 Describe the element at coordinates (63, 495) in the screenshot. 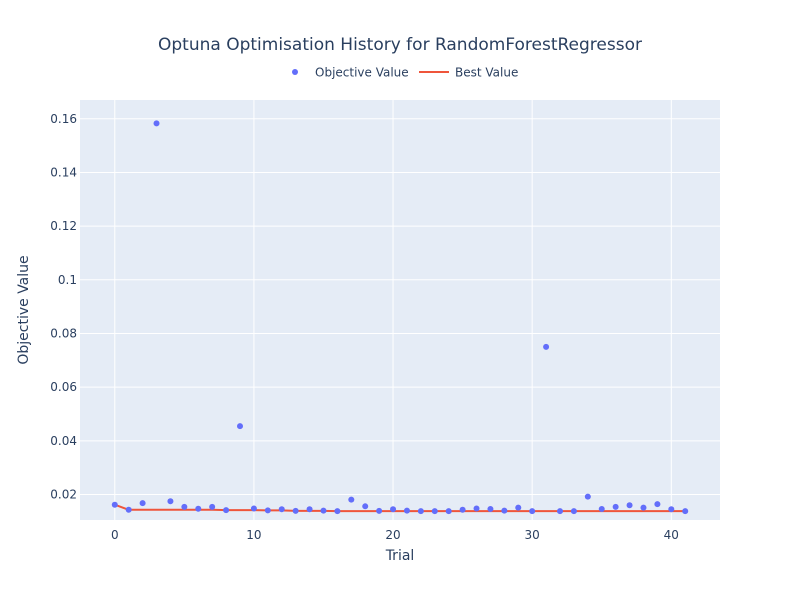

I see `y-tick-label: 0.02` at that location.